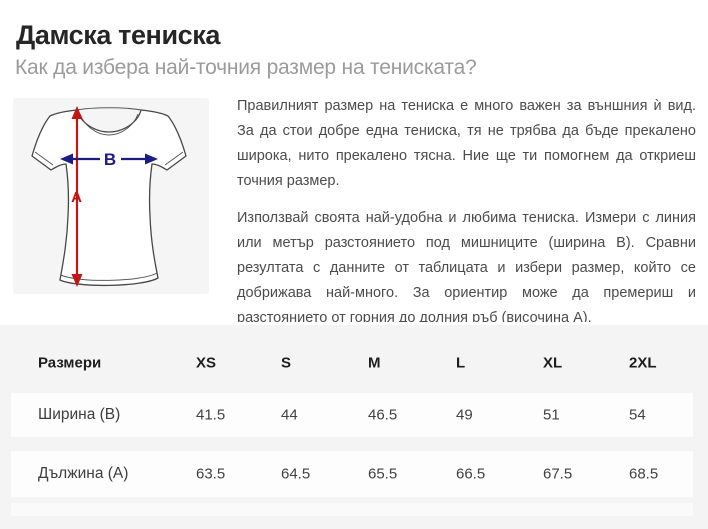  What do you see at coordinates (553, 363) in the screenshot?
I see `size-column-xl: XL` at bounding box center [553, 363].